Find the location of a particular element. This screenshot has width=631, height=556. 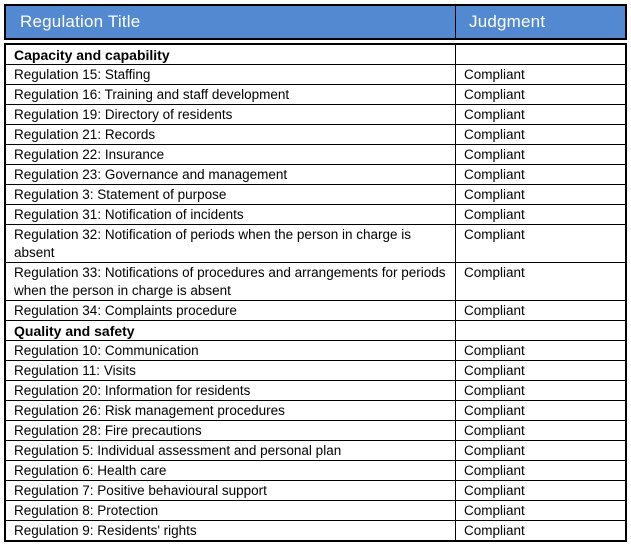

regulation-title-cell: Regulation 34: Complaints procedure is located at coordinates (231, 310).